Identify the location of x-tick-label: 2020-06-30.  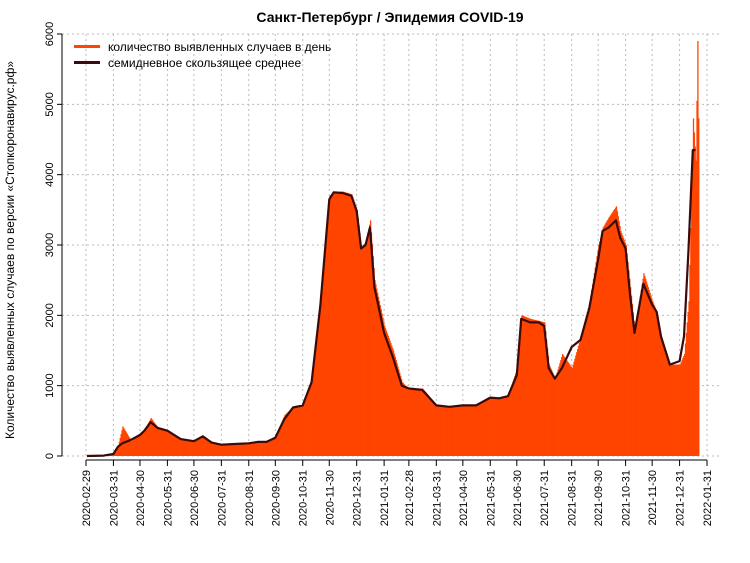
(195, 498).